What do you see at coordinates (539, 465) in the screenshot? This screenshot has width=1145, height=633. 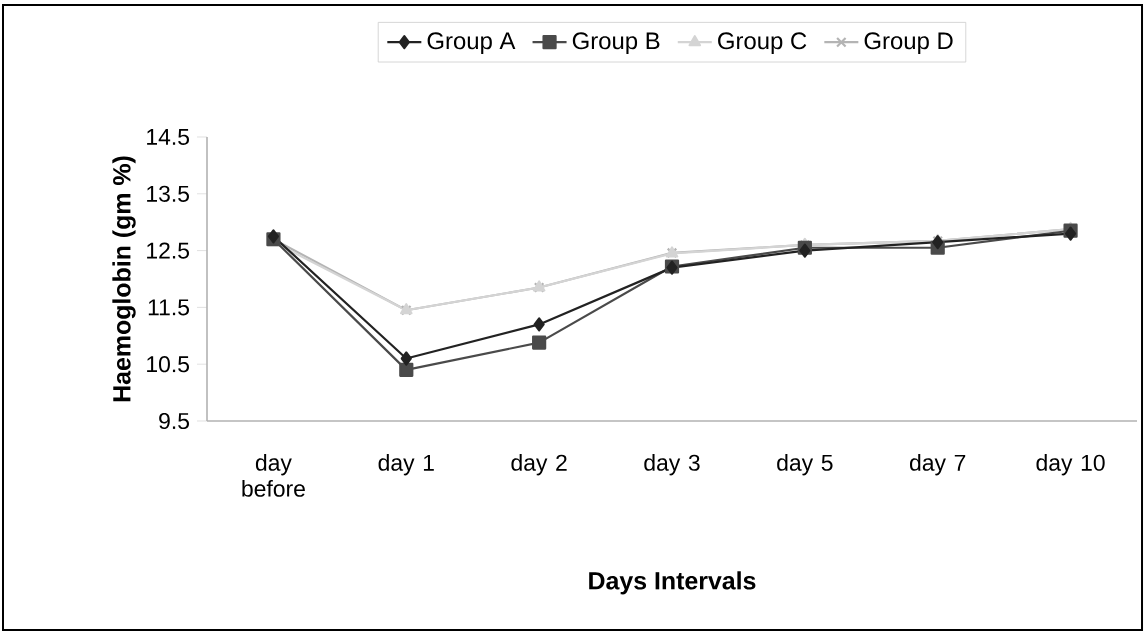 I see `x-tick-label: day 2` at bounding box center [539, 465].